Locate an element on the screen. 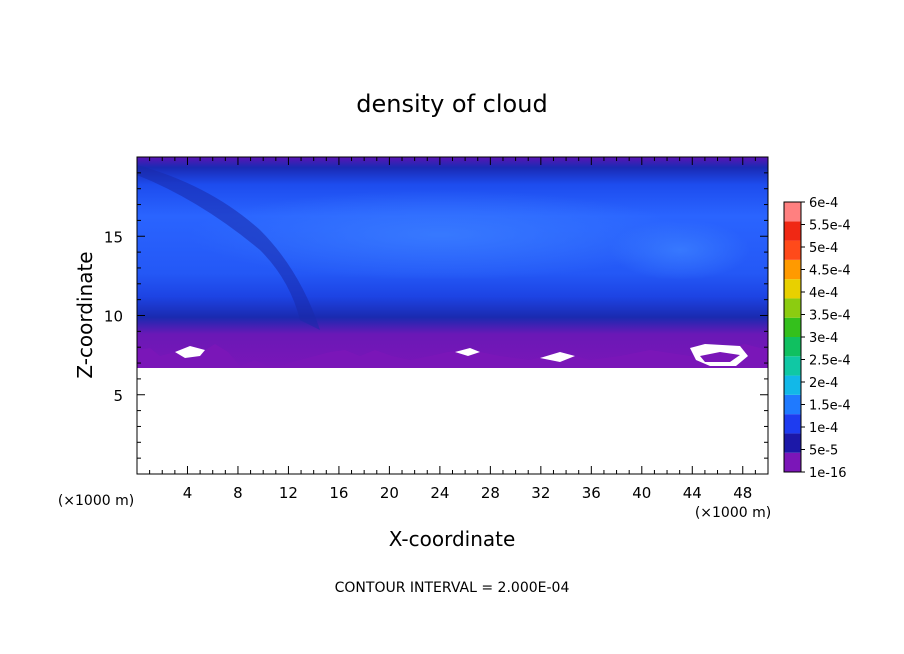  colorbar-label: 1.5e-4 is located at coordinates (830, 406).